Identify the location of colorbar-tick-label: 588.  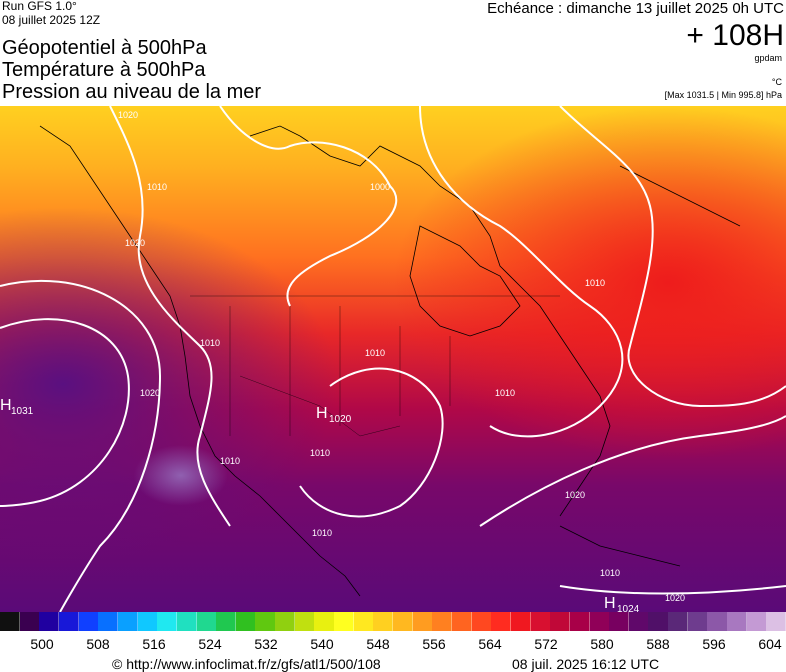
(658, 644).